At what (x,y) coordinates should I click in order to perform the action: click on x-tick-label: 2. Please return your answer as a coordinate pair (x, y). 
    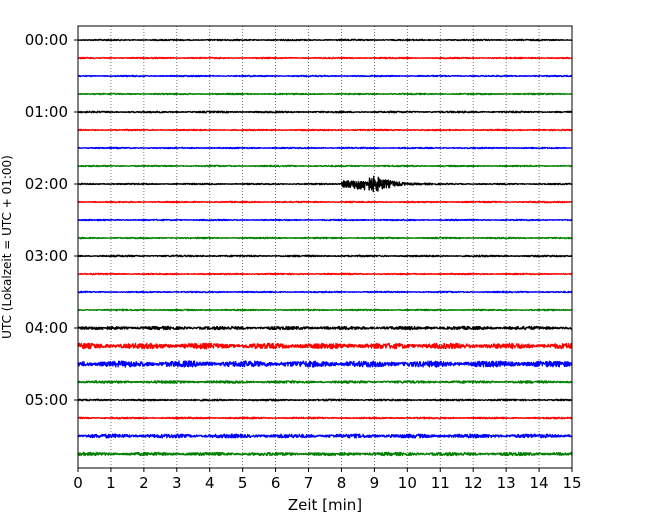
    Looking at the image, I should click on (144, 483).